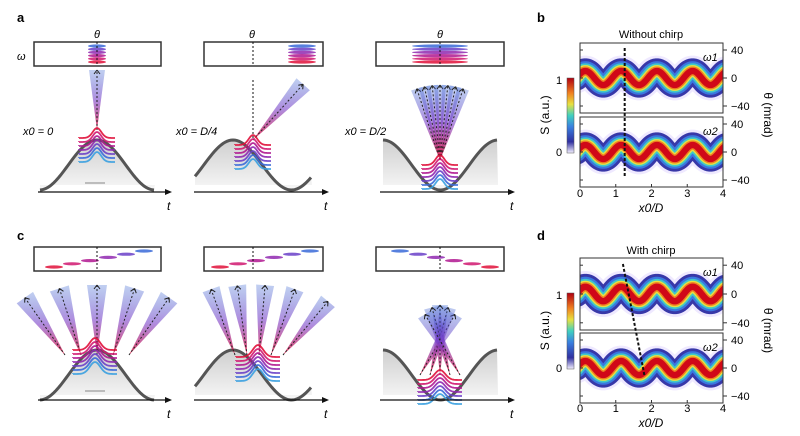 Image resolution: width=800 pixels, height=436 pixels. What do you see at coordinates (20, 235) in the screenshot?
I see `panel-label-c: c` at bounding box center [20, 235].